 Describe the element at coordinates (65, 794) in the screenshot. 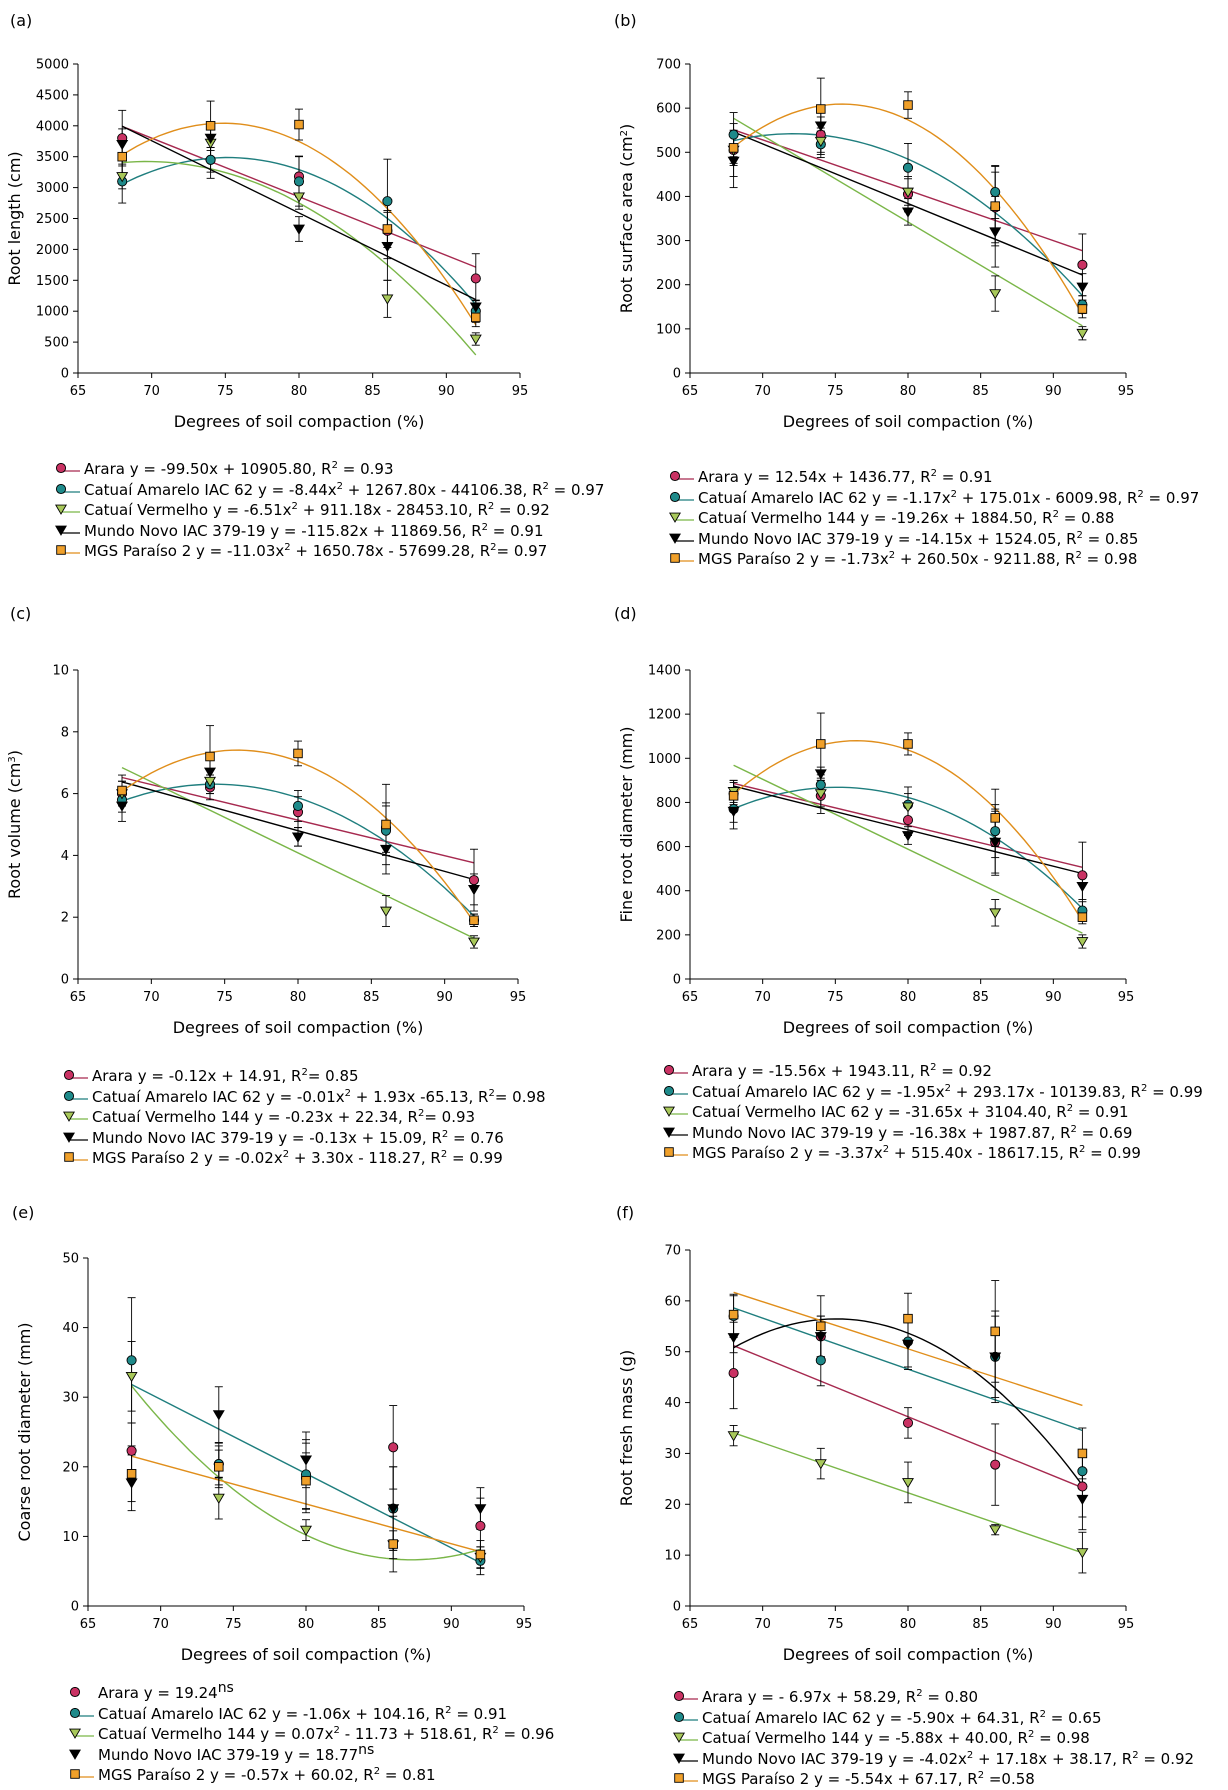

I see `y-tick-label: 6` at that location.